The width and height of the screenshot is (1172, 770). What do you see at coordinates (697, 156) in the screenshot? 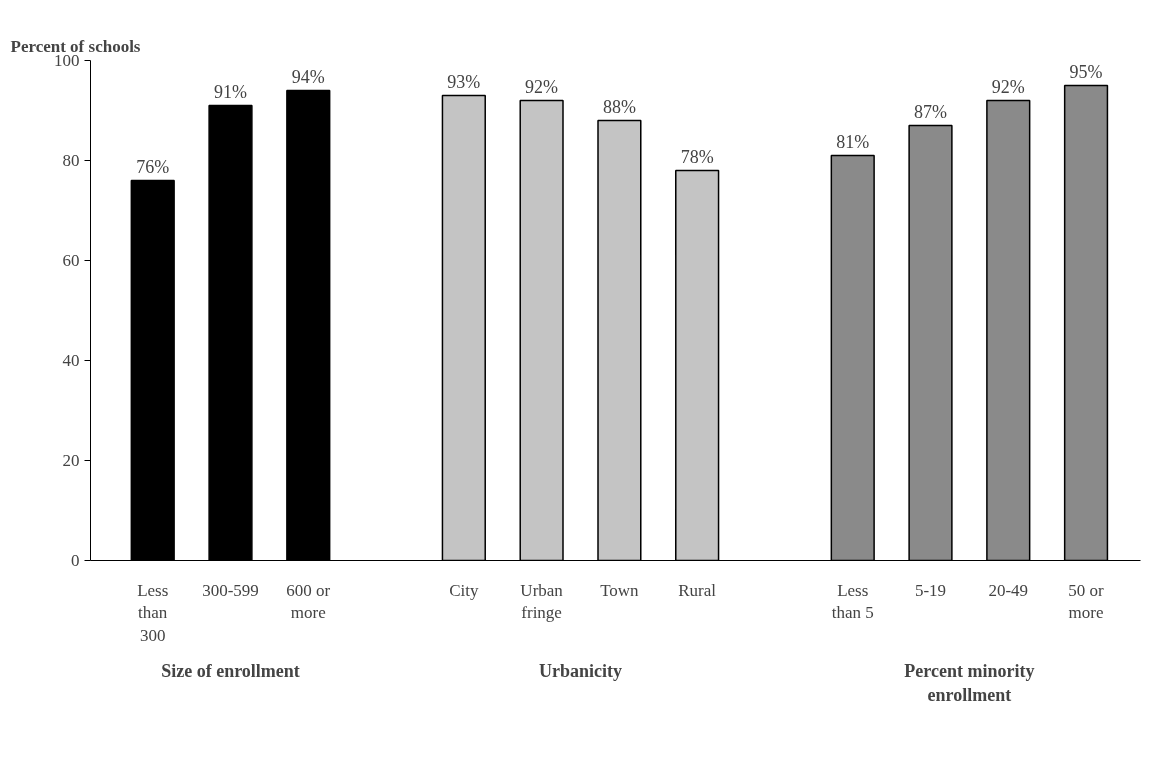
I see `data-label: 78%` at bounding box center [697, 156].